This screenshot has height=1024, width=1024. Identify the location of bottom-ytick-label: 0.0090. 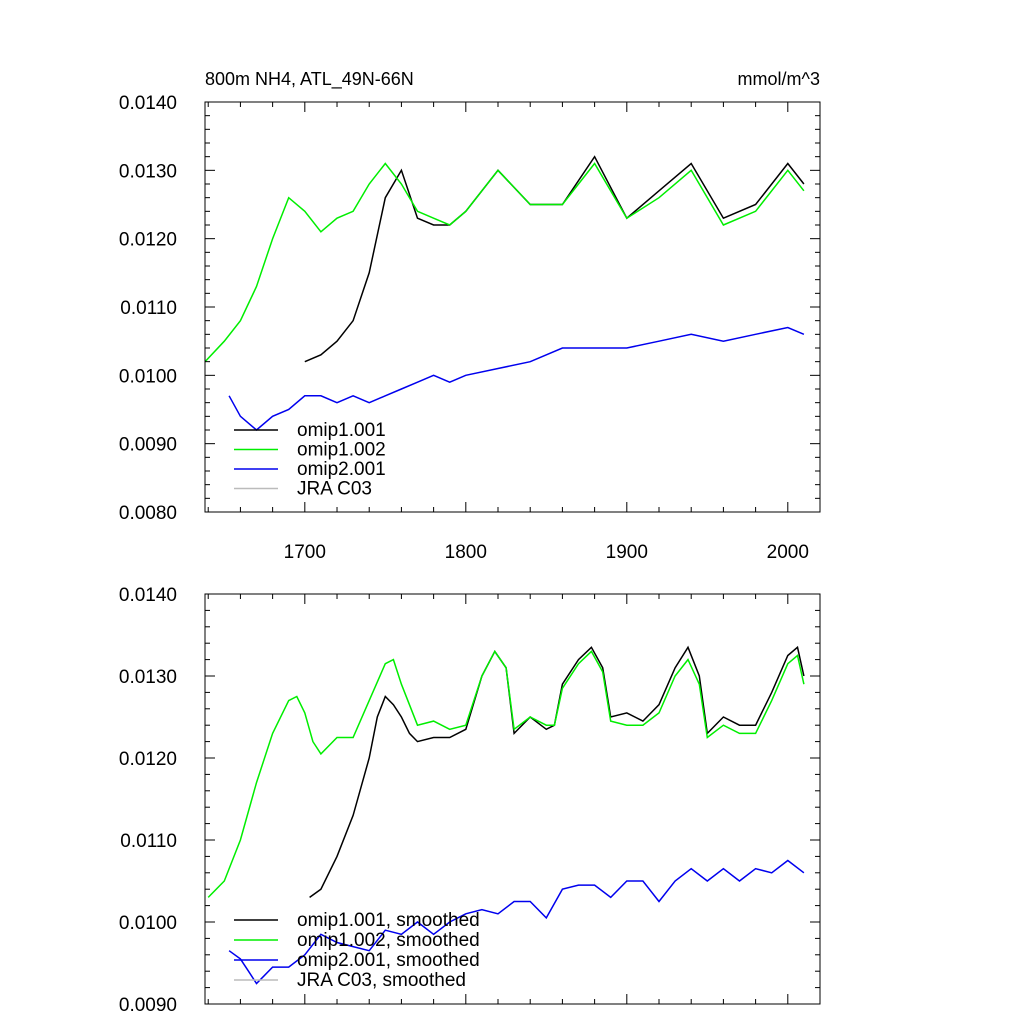
(148, 1005).